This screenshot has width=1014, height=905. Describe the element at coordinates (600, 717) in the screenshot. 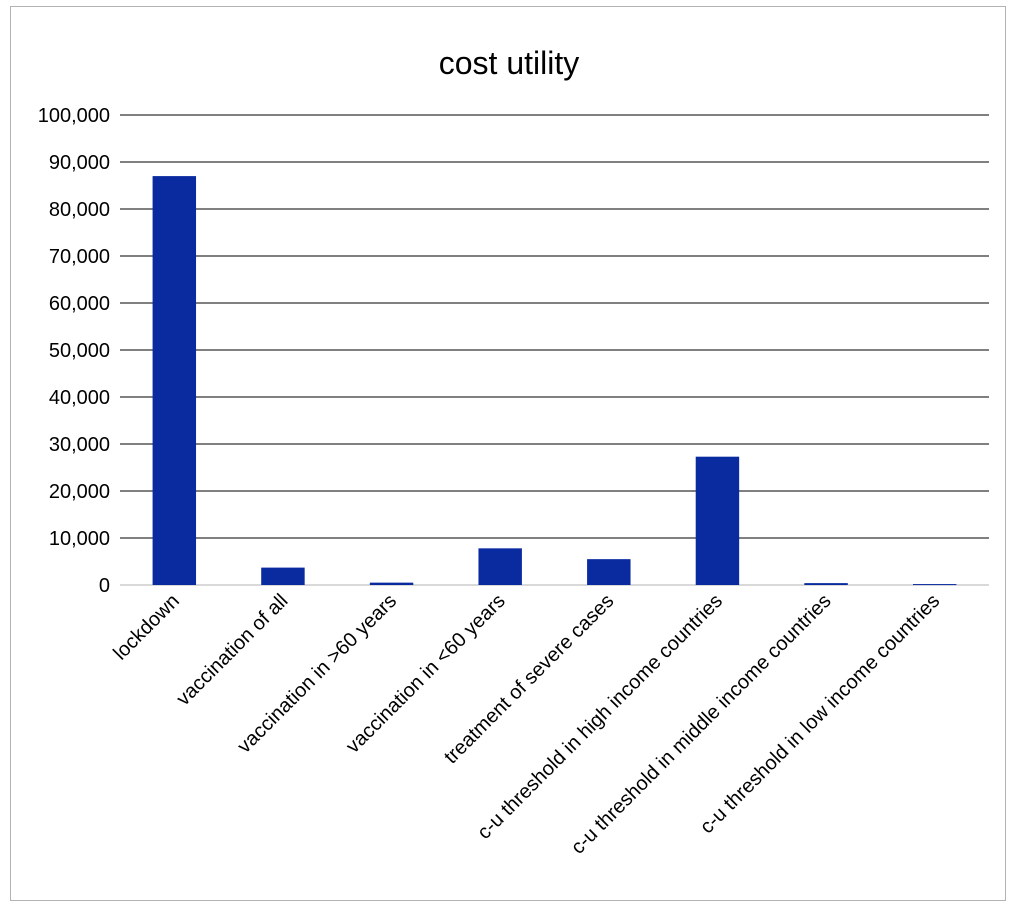

I see `x-category-label: c-u threshold in high income countries` at that location.